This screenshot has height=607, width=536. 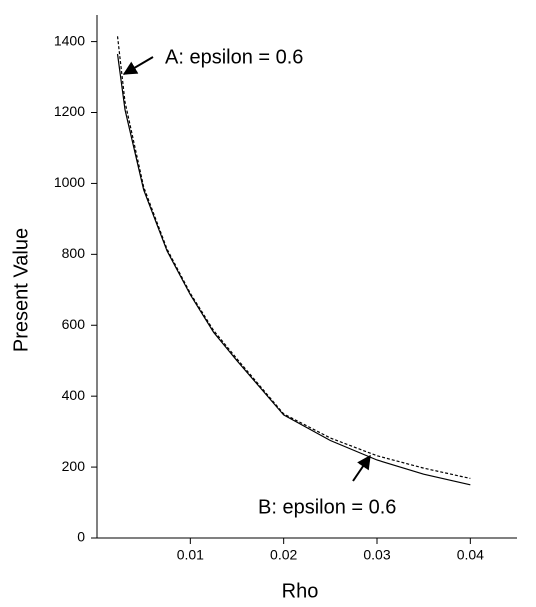 I want to click on annotation: B: epsilon = 0.6, so click(x=327, y=507).